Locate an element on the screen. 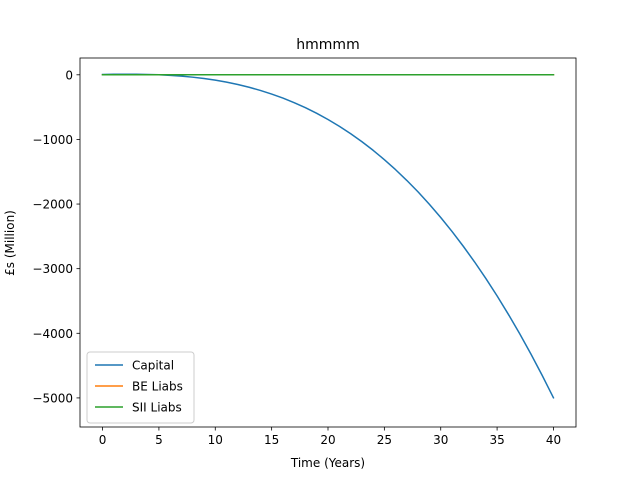 The image size is (640, 480). y-axis: 0 −1000 −2000 −3000 −4000 −5000 is located at coordinates (56, 236).